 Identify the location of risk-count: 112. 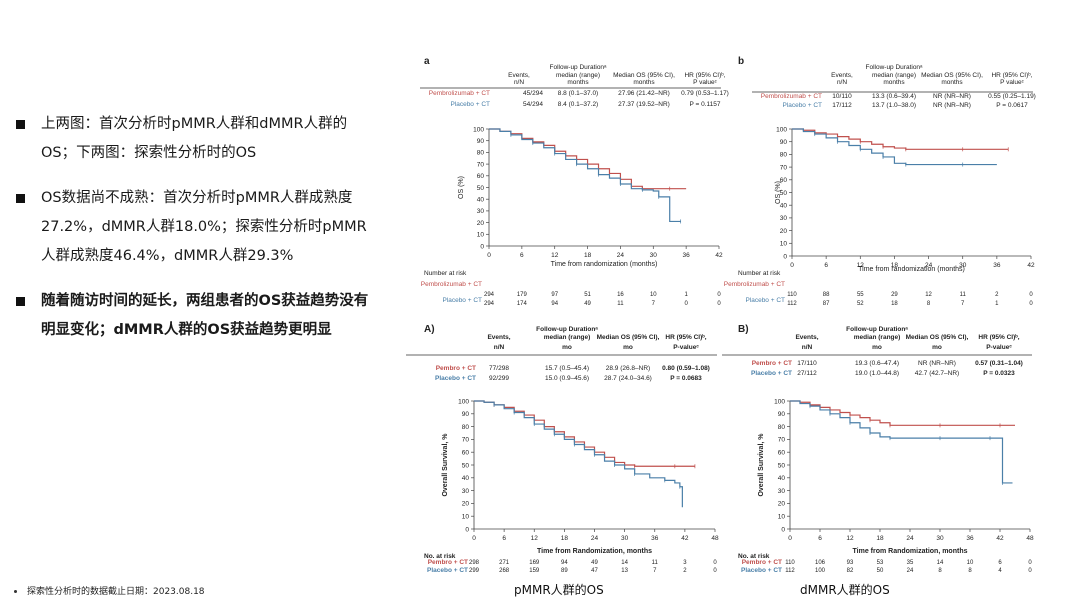
(792, 304).